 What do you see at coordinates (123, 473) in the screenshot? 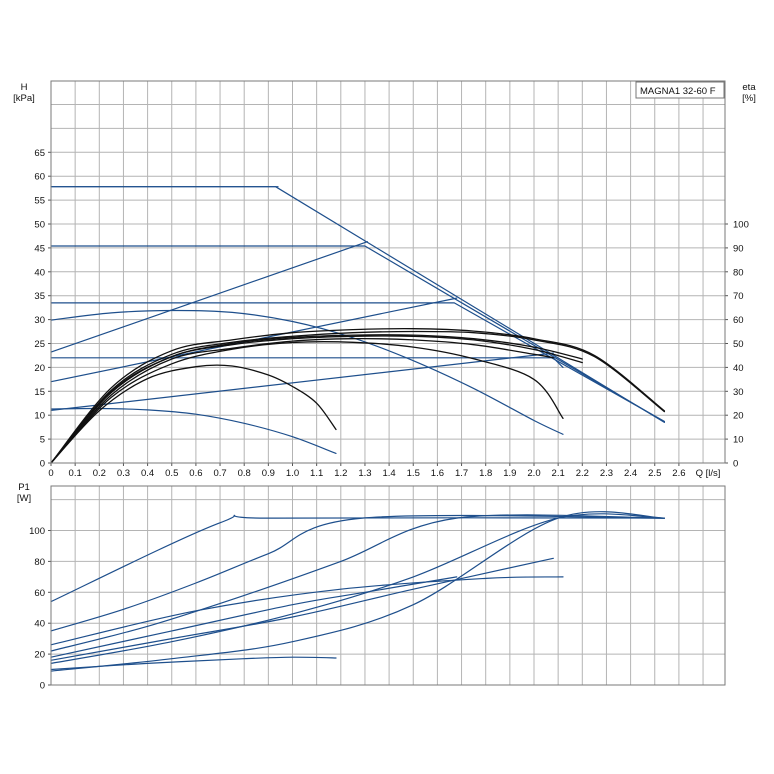
I see `x-tick-label: 0.3` at bounding box center [123, 473].